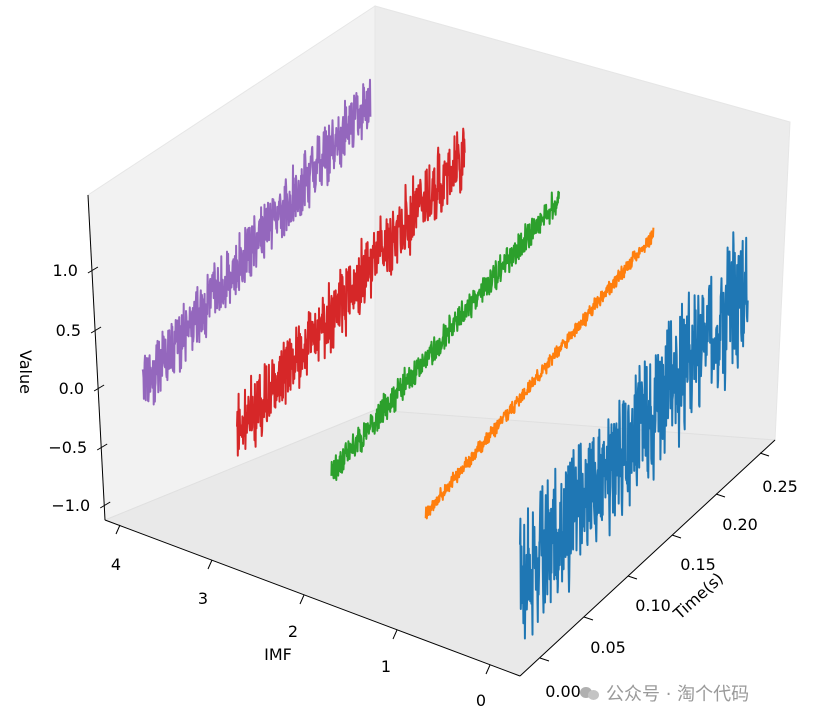 This screenshot has height=726, width=813. I want to click on z-tick-label: 0.0, so click(71, 388).